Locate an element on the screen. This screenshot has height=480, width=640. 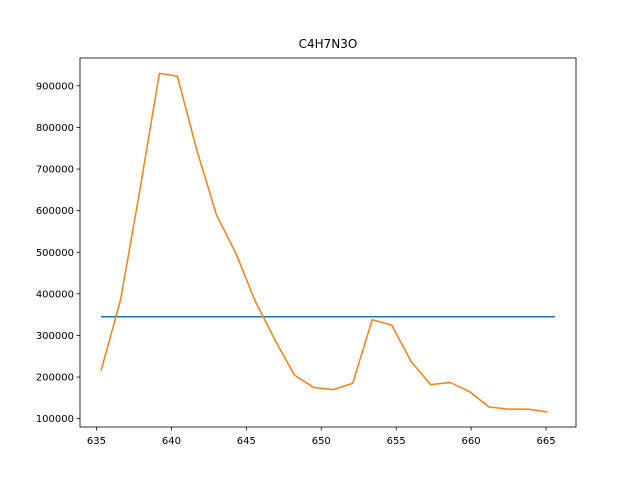
y-tick-label: 300000 is located at coordinates (55, 336).